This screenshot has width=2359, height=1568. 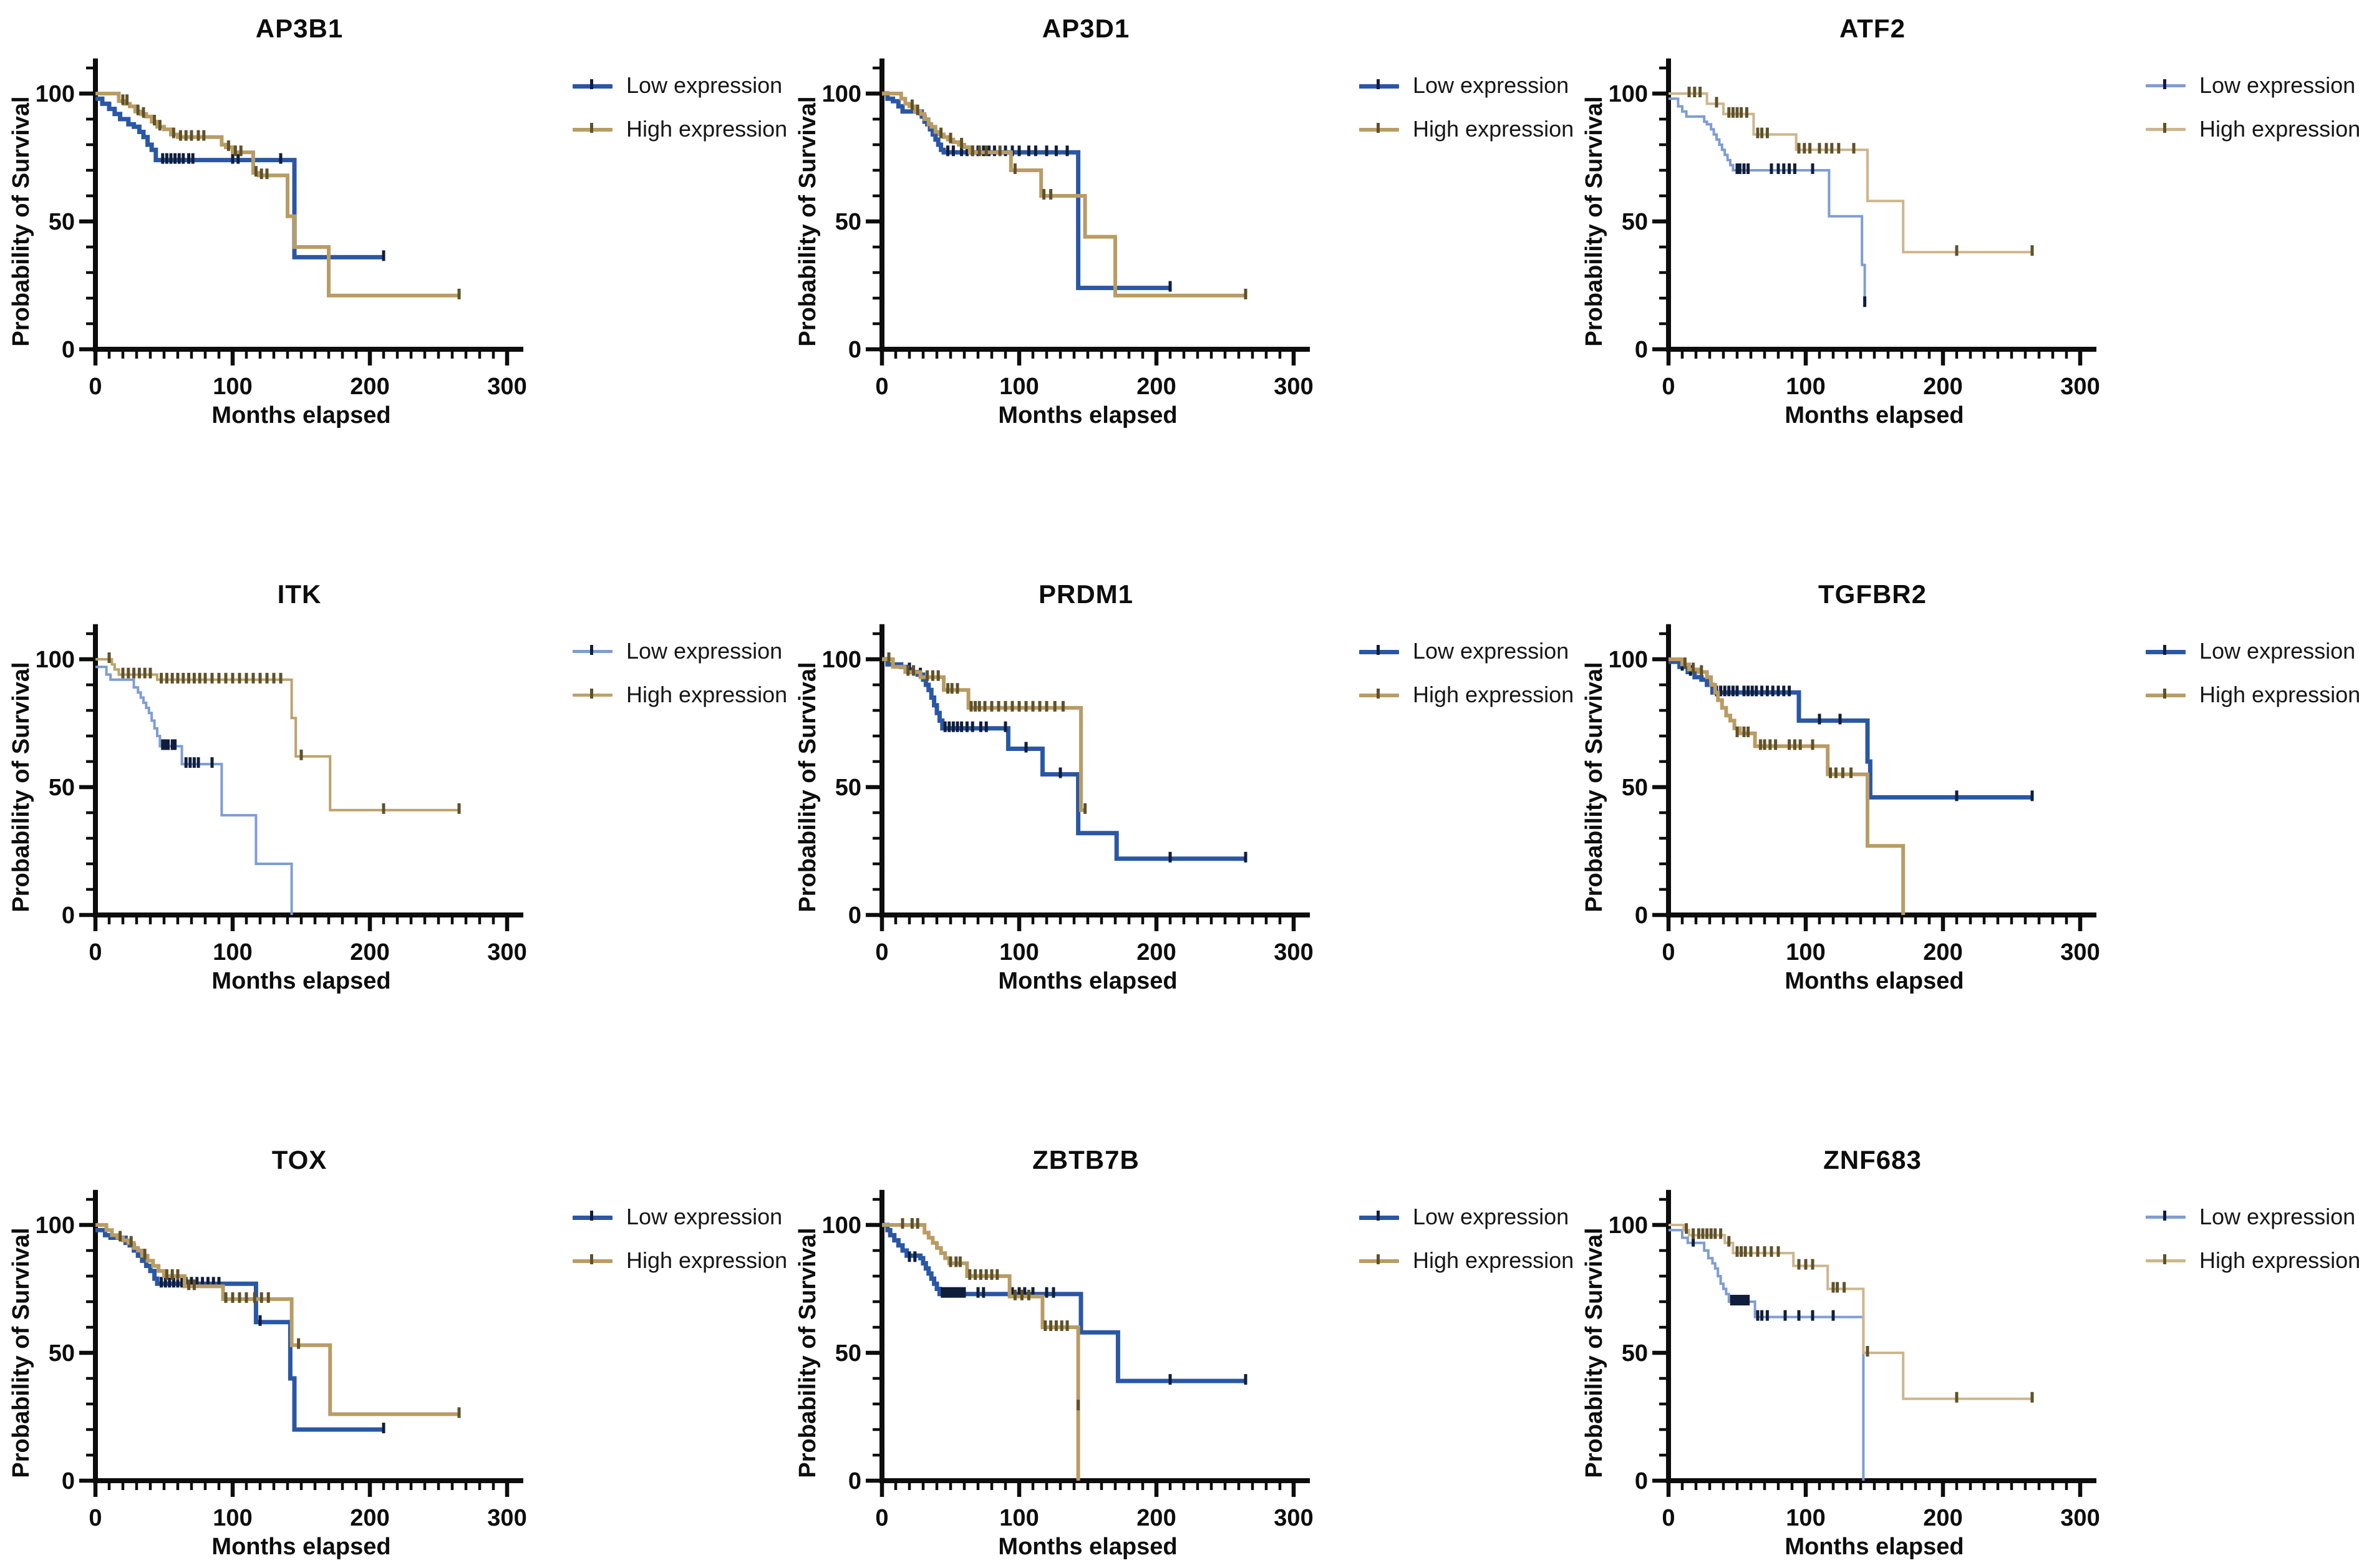 I want to click on panel-title: TOX, so click(x=299, y=1159).